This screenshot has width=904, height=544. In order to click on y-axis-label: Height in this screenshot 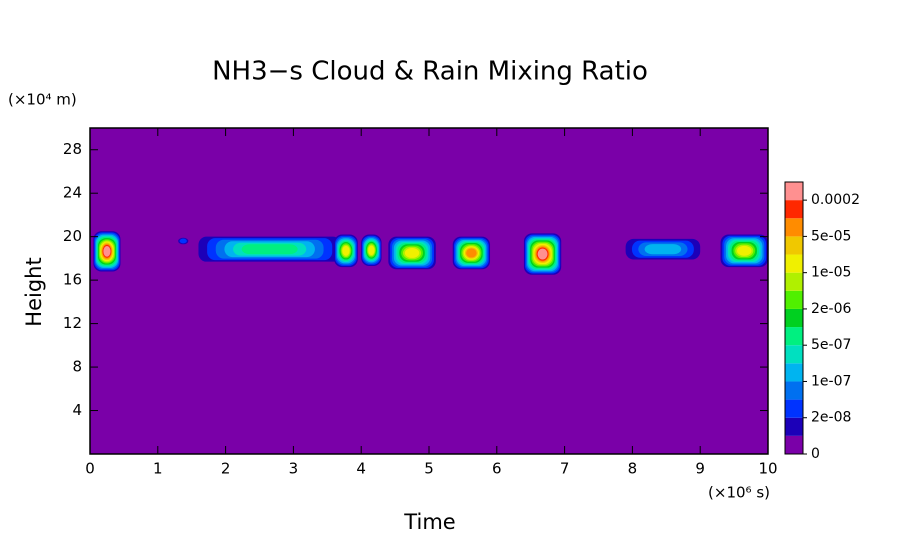, I will do `click(34, 291)`.